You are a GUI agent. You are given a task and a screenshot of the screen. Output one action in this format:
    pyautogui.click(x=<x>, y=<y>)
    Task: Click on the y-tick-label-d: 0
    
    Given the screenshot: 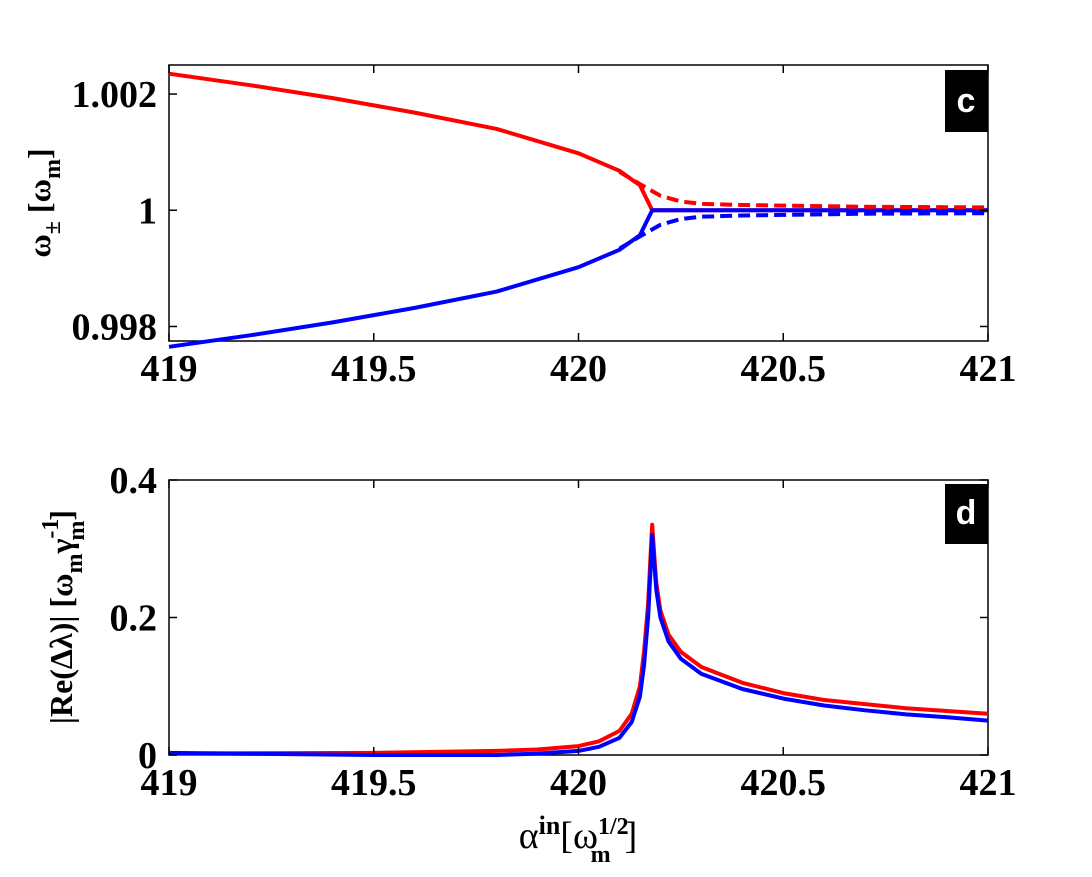 What is the action you would take?
    pyautogui.click(x=147, y=756)
    